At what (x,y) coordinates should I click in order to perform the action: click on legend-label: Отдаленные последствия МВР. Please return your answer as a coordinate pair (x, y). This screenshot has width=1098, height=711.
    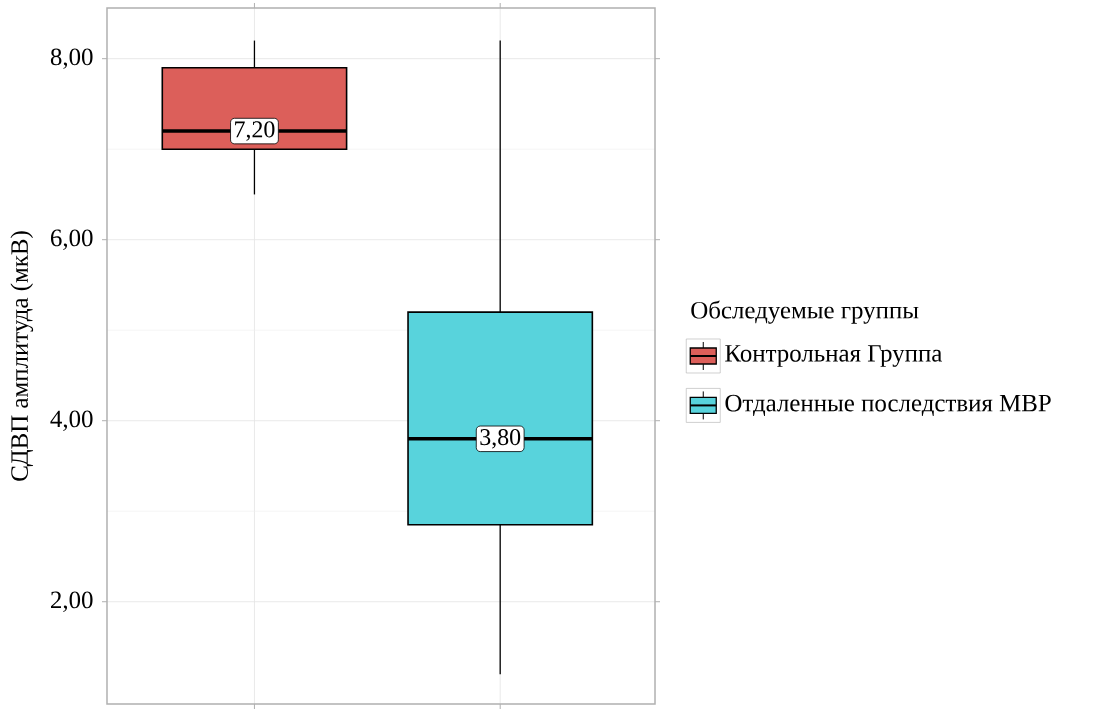
    Looking at the image, I should click on (888, 405).